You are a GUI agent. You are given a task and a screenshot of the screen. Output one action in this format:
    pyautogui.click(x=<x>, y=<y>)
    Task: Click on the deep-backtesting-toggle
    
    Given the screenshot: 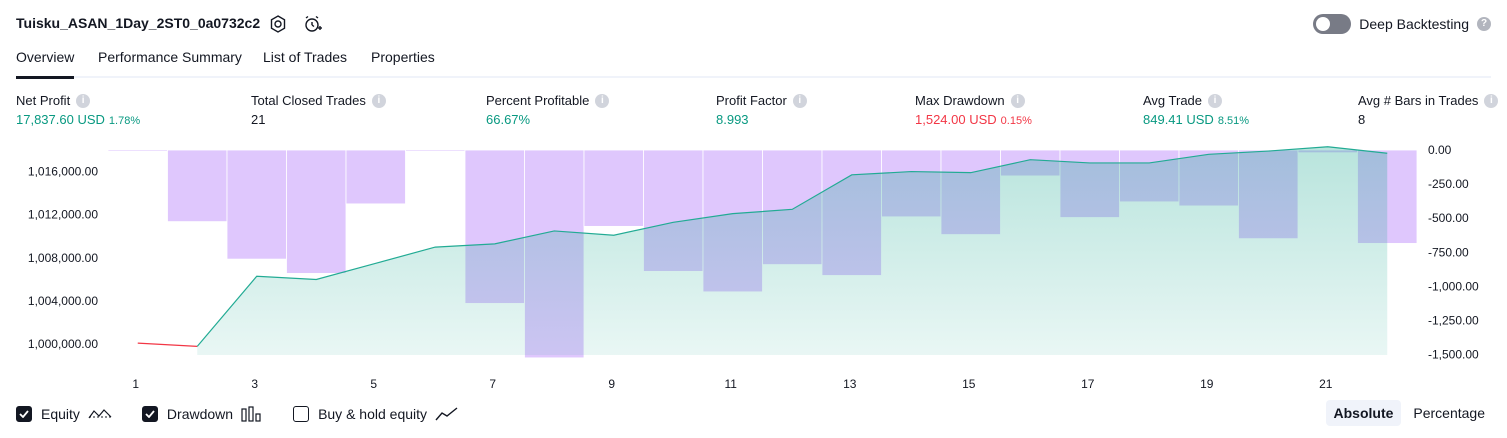 What is the action you would take?
    pyautogui.click(x=1332, y=24)
    